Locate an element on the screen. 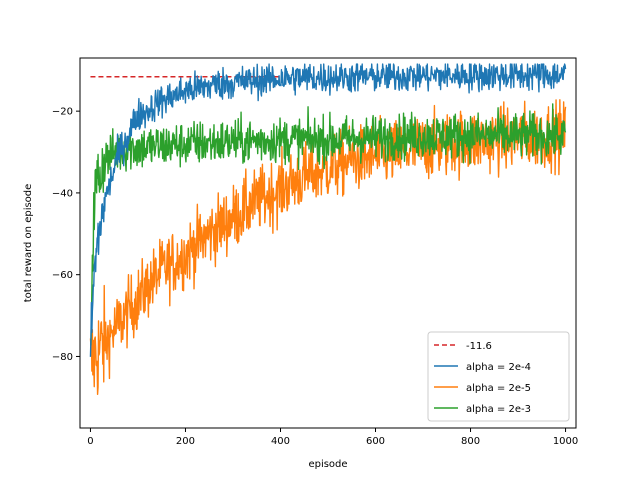  legend-box is located at coordinates (498, 376).